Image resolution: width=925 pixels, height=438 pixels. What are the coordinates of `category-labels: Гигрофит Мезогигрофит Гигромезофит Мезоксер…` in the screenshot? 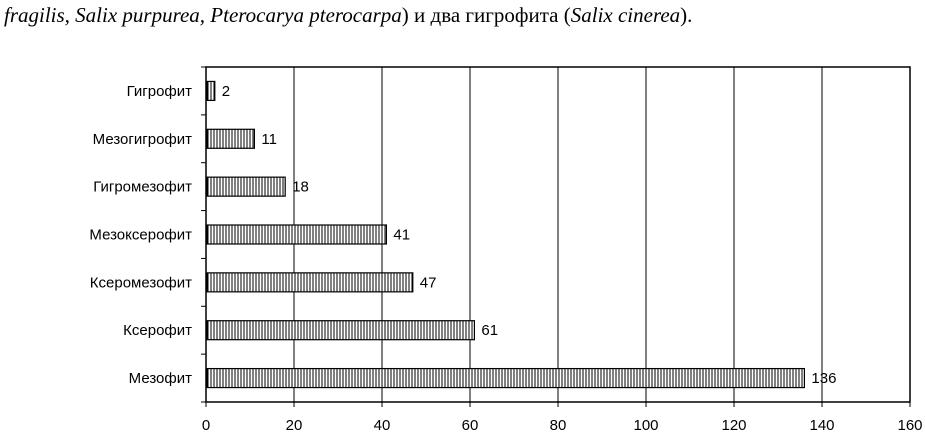 It's located at (140, 235).